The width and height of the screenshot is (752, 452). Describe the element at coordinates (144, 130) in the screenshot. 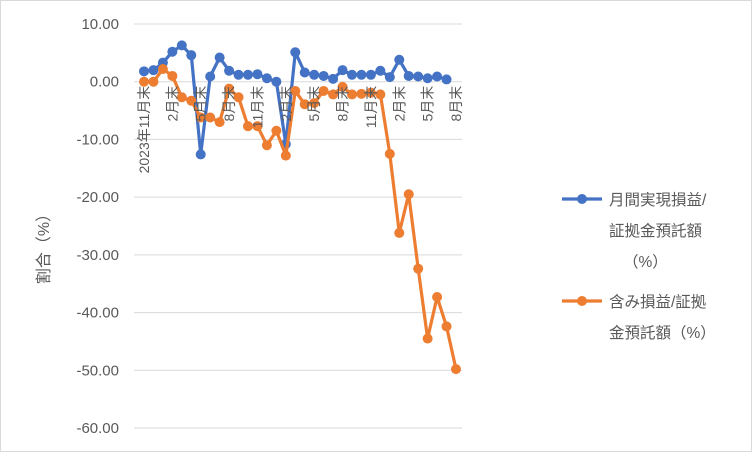

I see `x-tick-label: 2023年11月末` at that location.